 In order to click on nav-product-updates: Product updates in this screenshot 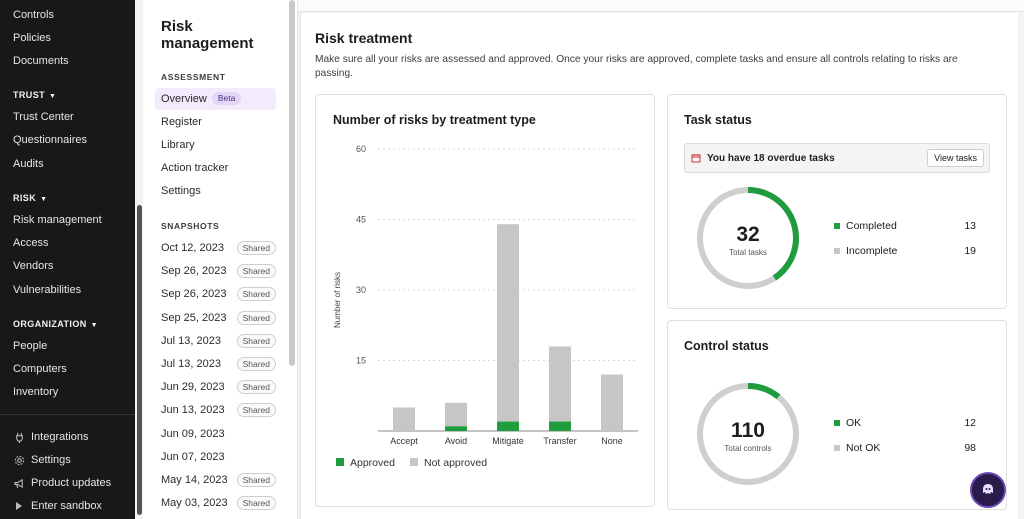, I will do `click(62, 483)`.